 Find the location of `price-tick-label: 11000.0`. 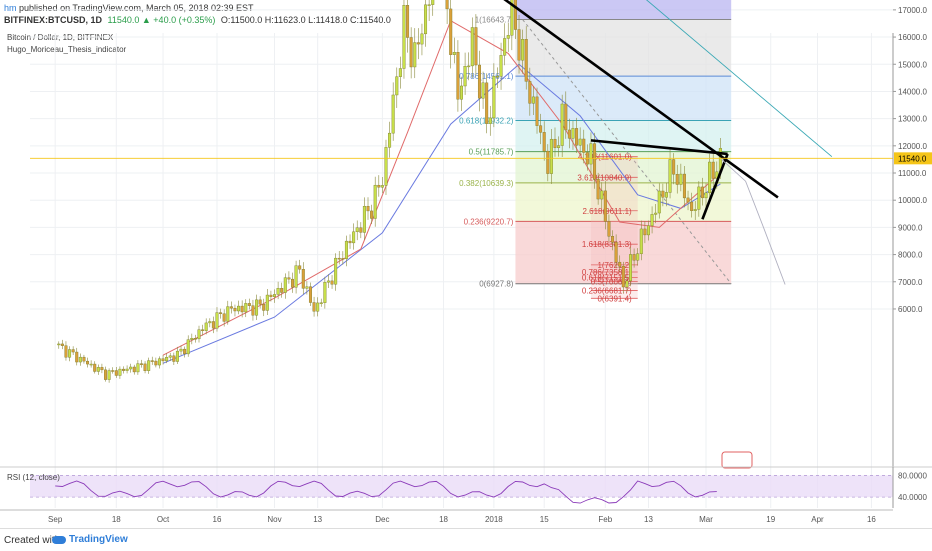

price-tick-label: 11000.0 is located at coordinates (912, 173).